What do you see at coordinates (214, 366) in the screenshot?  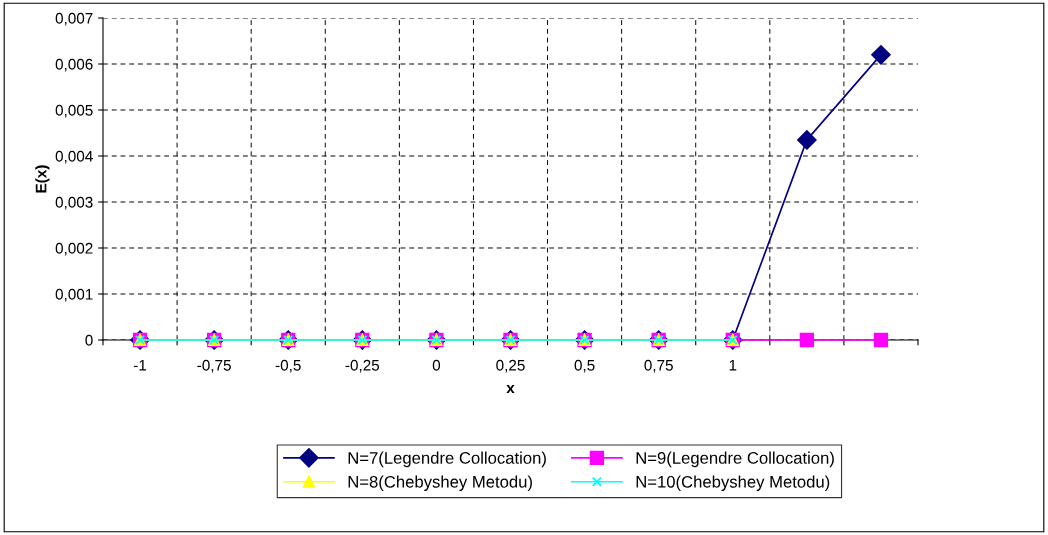 I see `x-tick-label: -0,75` at bounding box center [214, 366].